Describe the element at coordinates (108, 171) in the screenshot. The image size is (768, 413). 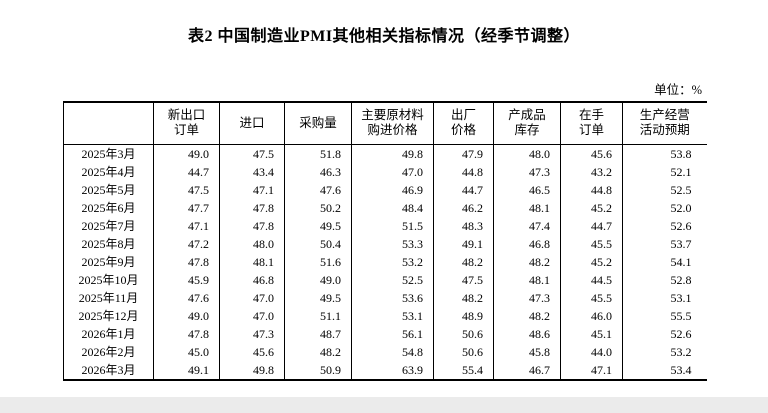
I see `month-cell: 2025年4月` at that location.